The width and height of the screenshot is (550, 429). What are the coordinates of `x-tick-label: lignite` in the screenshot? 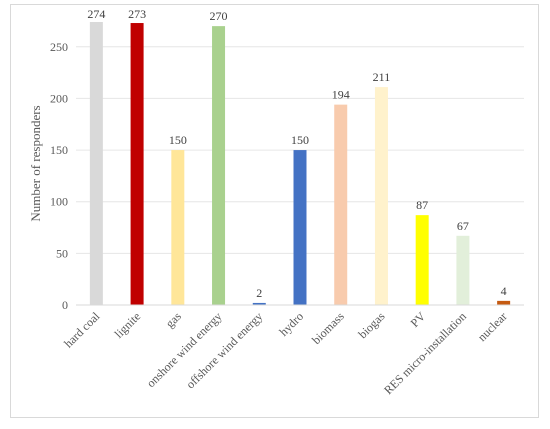 It's located at (128, 325).